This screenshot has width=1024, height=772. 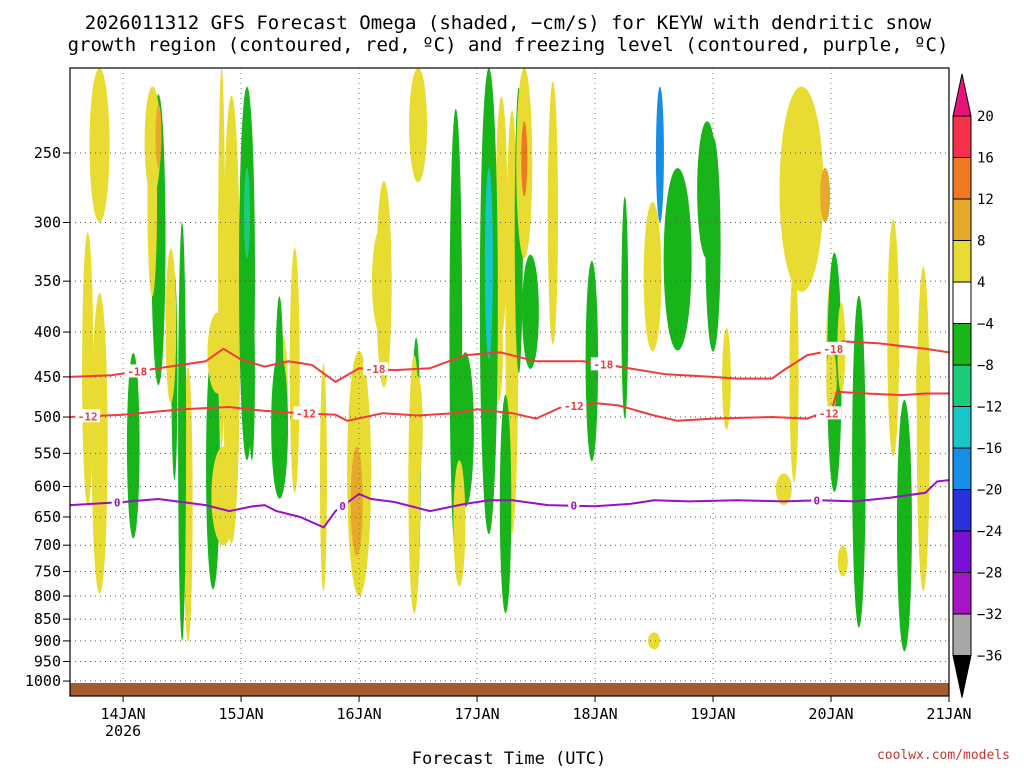 What do you see at coordinates (948, 714) in the screenshot?
I see `x-tick-label: 21JAN` at bounding box center [948, 714].